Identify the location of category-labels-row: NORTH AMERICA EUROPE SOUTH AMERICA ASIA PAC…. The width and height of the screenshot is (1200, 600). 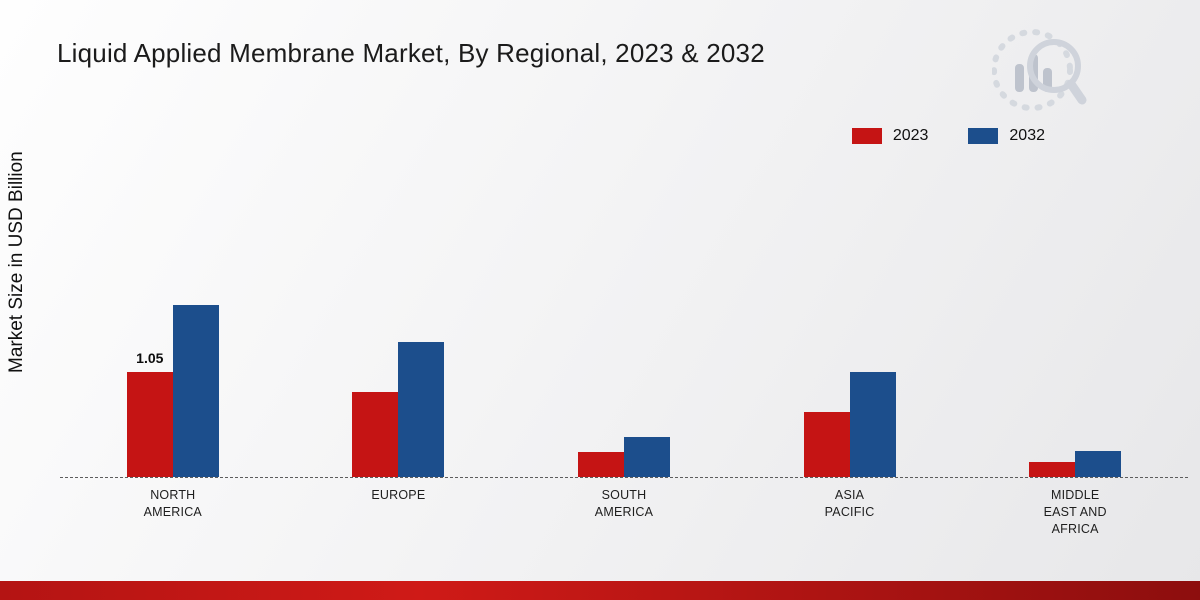
(624, 512).